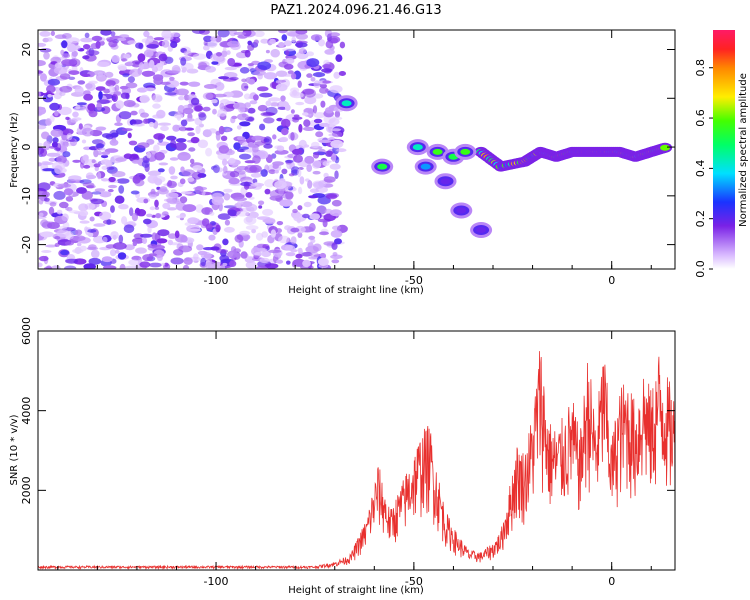 The width and height of the screenshot is (750, 600). I want to click on colorbar-ticks: 0.0 0.2 0.4 0.6 0.8, so click(703, 168).